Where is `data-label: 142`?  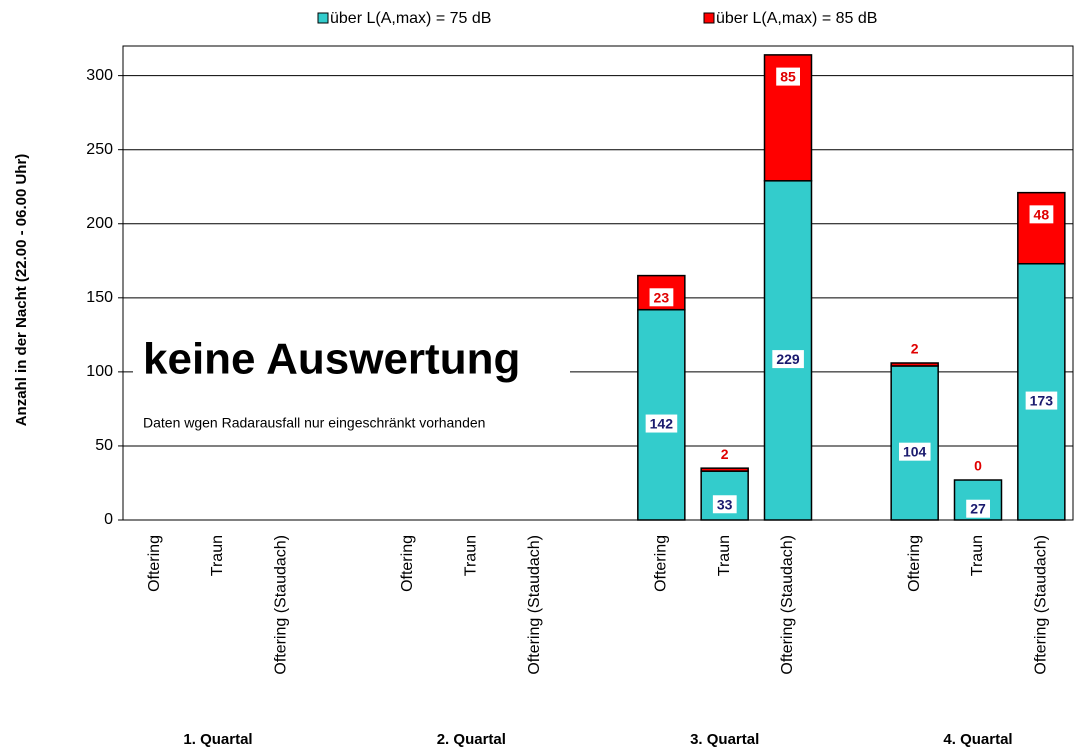 data-label: 142 is located at coordinates (662, 424).